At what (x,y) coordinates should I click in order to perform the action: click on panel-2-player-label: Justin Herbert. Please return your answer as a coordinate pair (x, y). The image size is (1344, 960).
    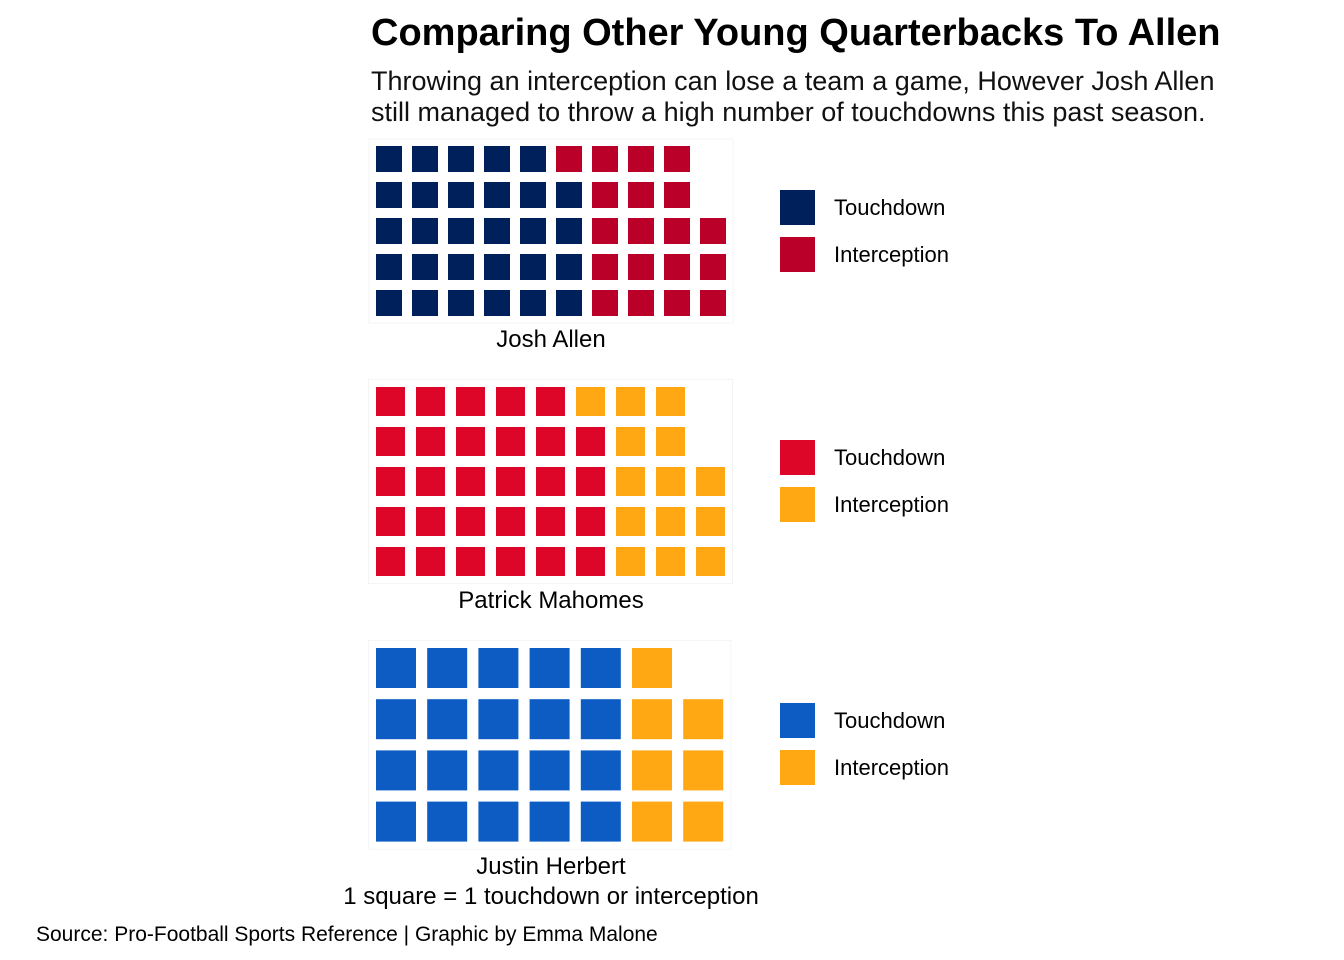
    Looking at the image, I should click on (551, 866).